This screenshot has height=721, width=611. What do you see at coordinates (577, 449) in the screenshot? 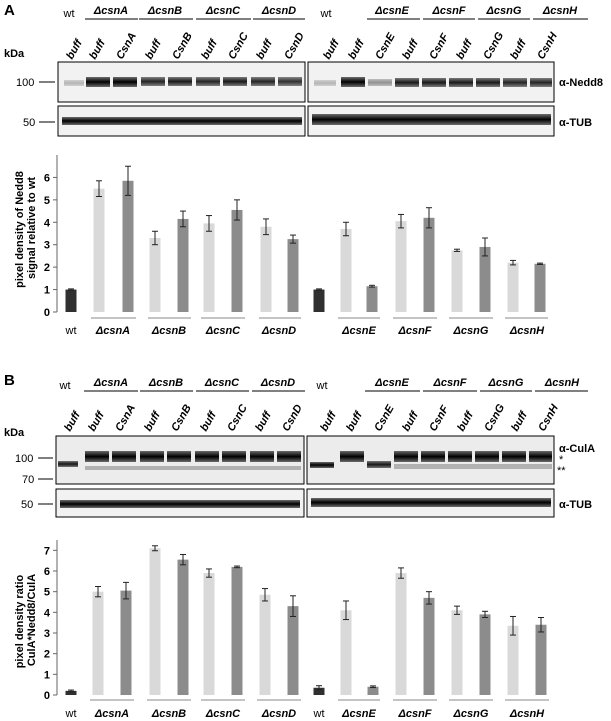
I see `antibody-label: α-CulA` at bounding box center [577, 449].